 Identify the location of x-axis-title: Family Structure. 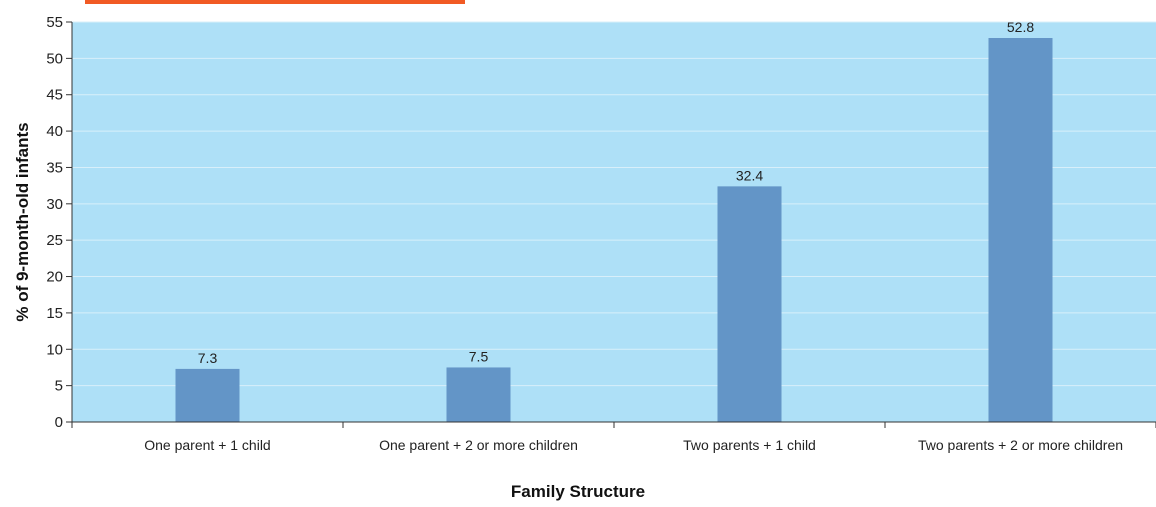
(578, 491).